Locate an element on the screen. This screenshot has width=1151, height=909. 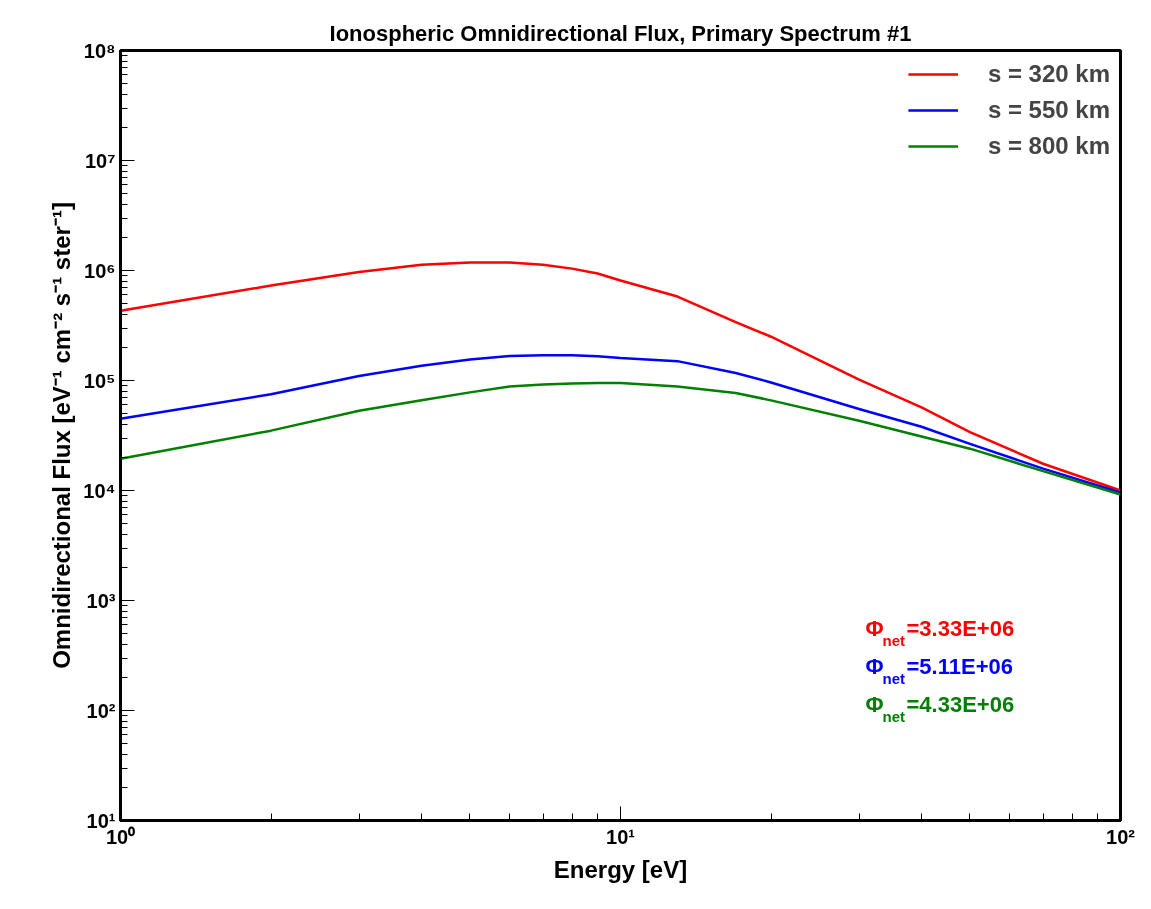
chart-title: Ionospheric Omnidirectional Flux, Primary Spectrum #1 is located at coordinates (620, 33).